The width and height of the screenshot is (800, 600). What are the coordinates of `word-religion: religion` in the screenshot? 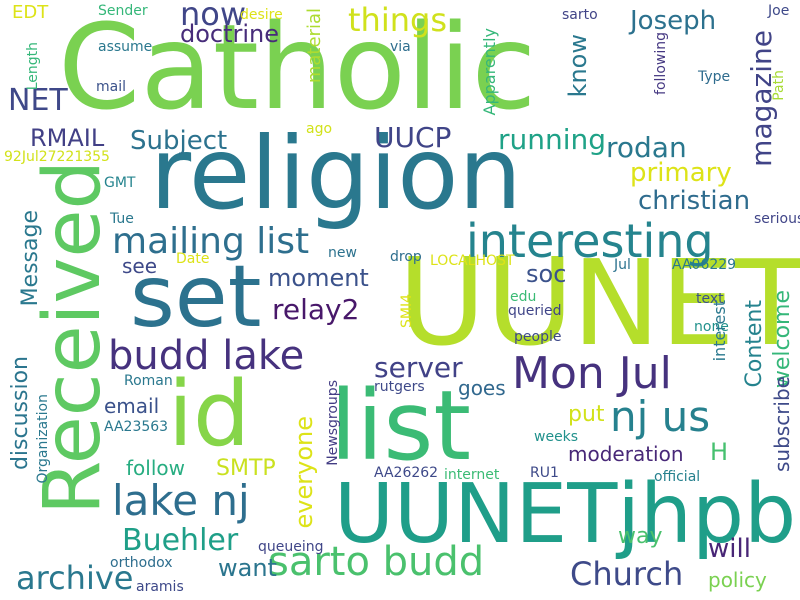 It's located at (336, 173).